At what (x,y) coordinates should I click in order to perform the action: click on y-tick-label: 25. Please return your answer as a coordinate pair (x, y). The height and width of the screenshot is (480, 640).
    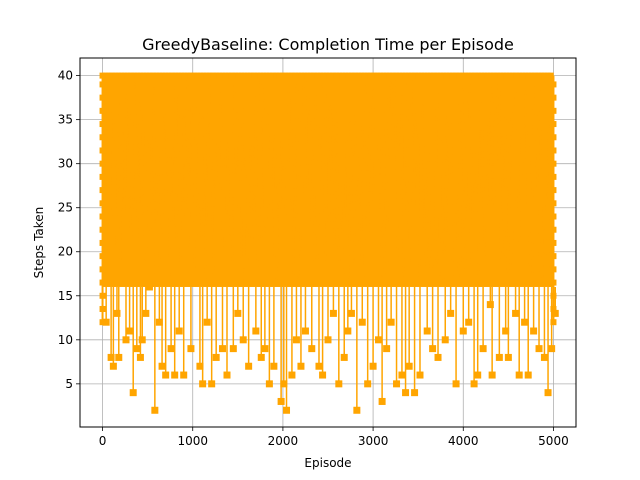
    Looking at the image, I should click on (65, 208).